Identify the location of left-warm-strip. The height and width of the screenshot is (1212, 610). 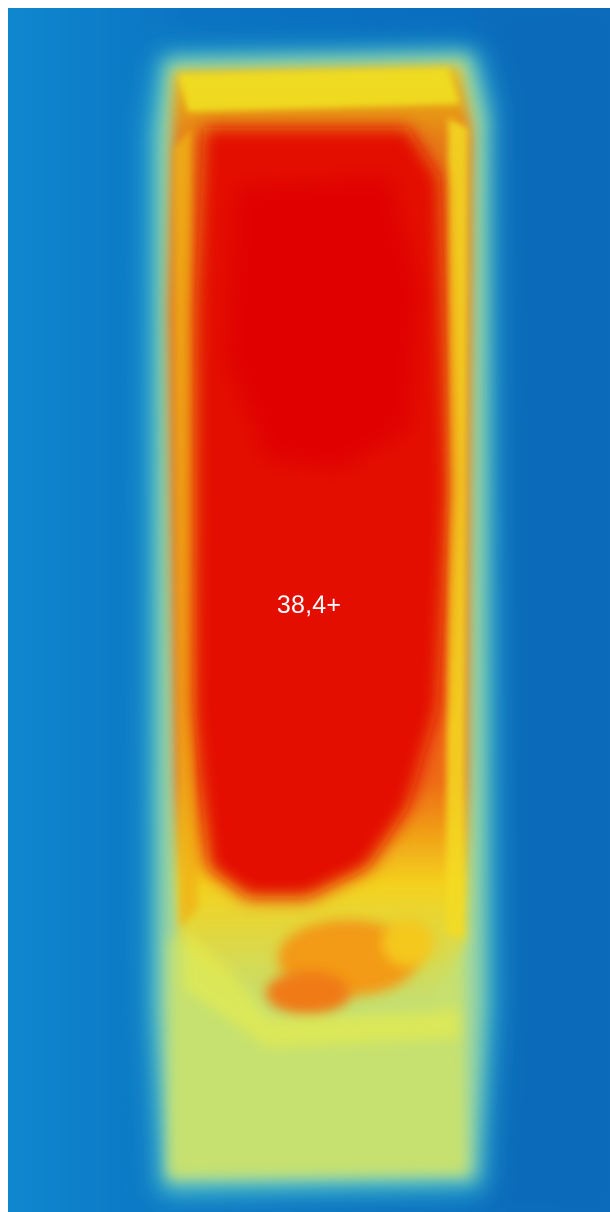
(186, 528).